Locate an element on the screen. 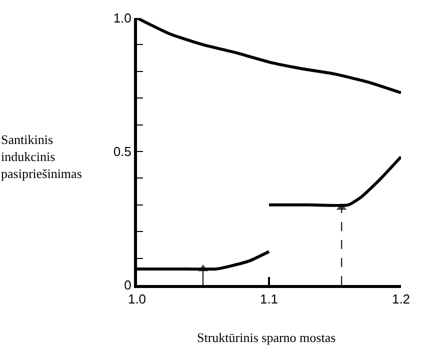  y-tick-label: 1.0 is located at coordinates (122, 18).